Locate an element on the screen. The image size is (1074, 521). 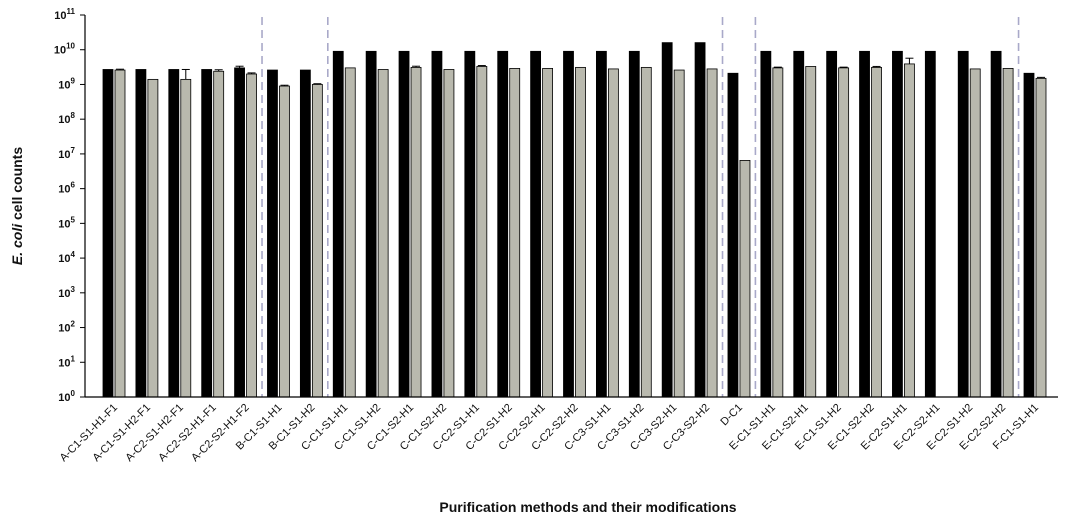
y-tick-labels: 10⁰ 10¹ 10² 10³ 10⁴ 10⁵ 10⁶ 10⁷ 10⁸ 10⁹ 10¹⁰ 10¹¹ is located at coordinates (69, 205).